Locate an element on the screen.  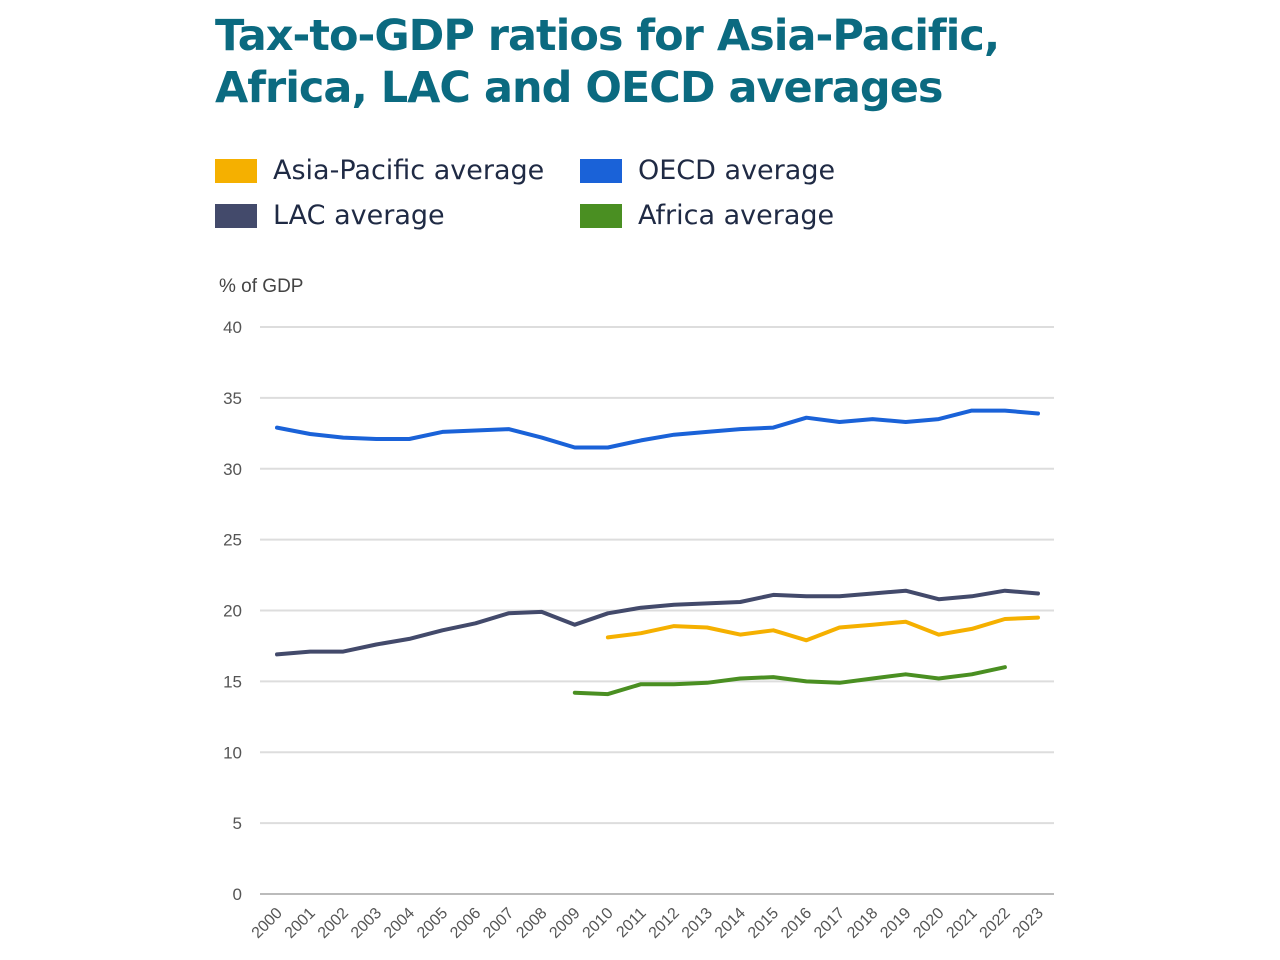
y-tick-label: 30 is located at coordinates (232, 469).